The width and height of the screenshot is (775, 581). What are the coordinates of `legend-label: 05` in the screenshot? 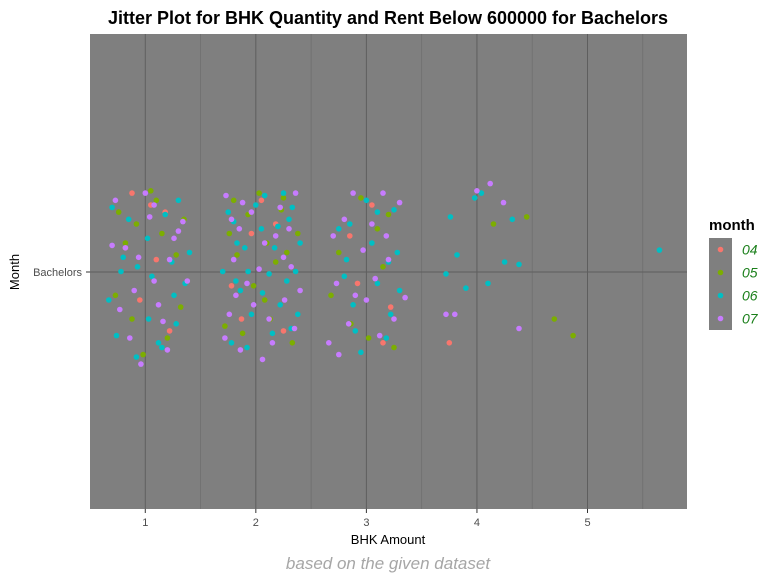 It's located at (750, 273).